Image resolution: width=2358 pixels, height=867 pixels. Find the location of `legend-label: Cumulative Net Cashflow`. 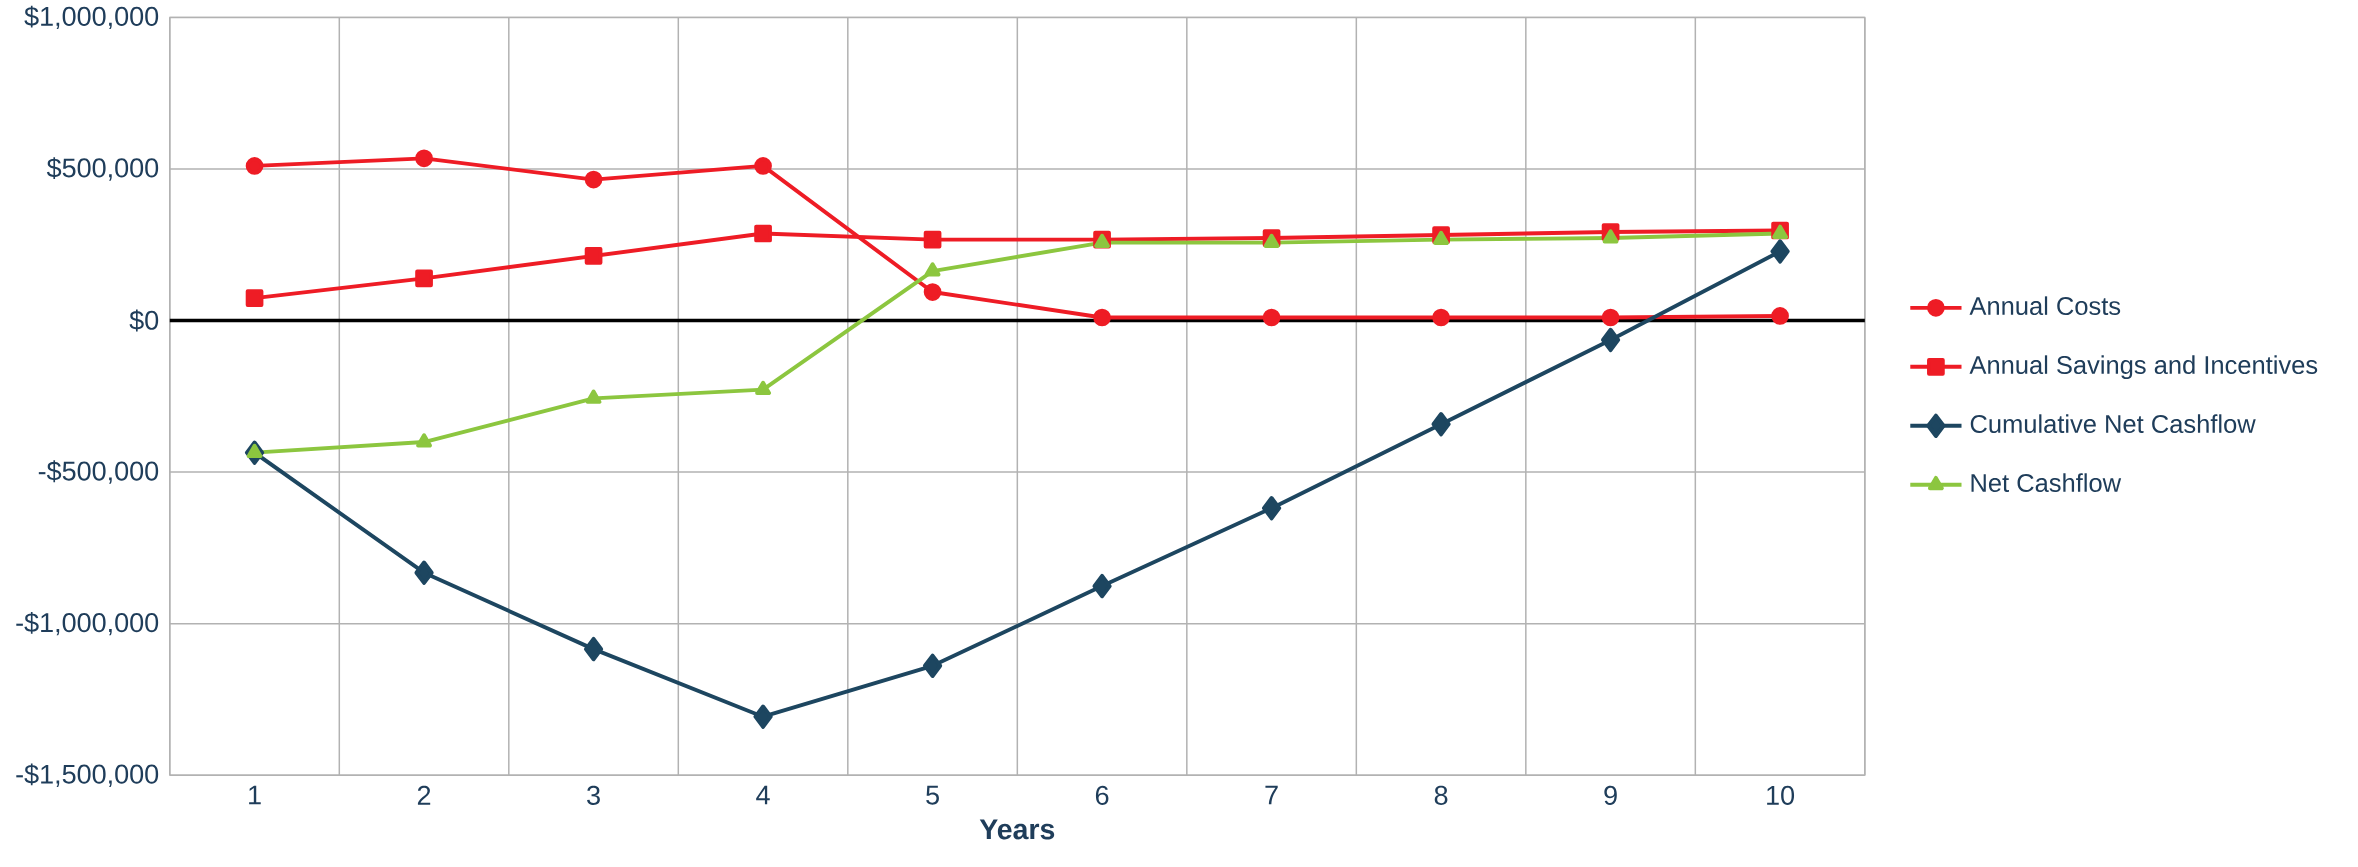

legend-label: Cumulative Net Cashflow is located at coordinates (2113, 424).